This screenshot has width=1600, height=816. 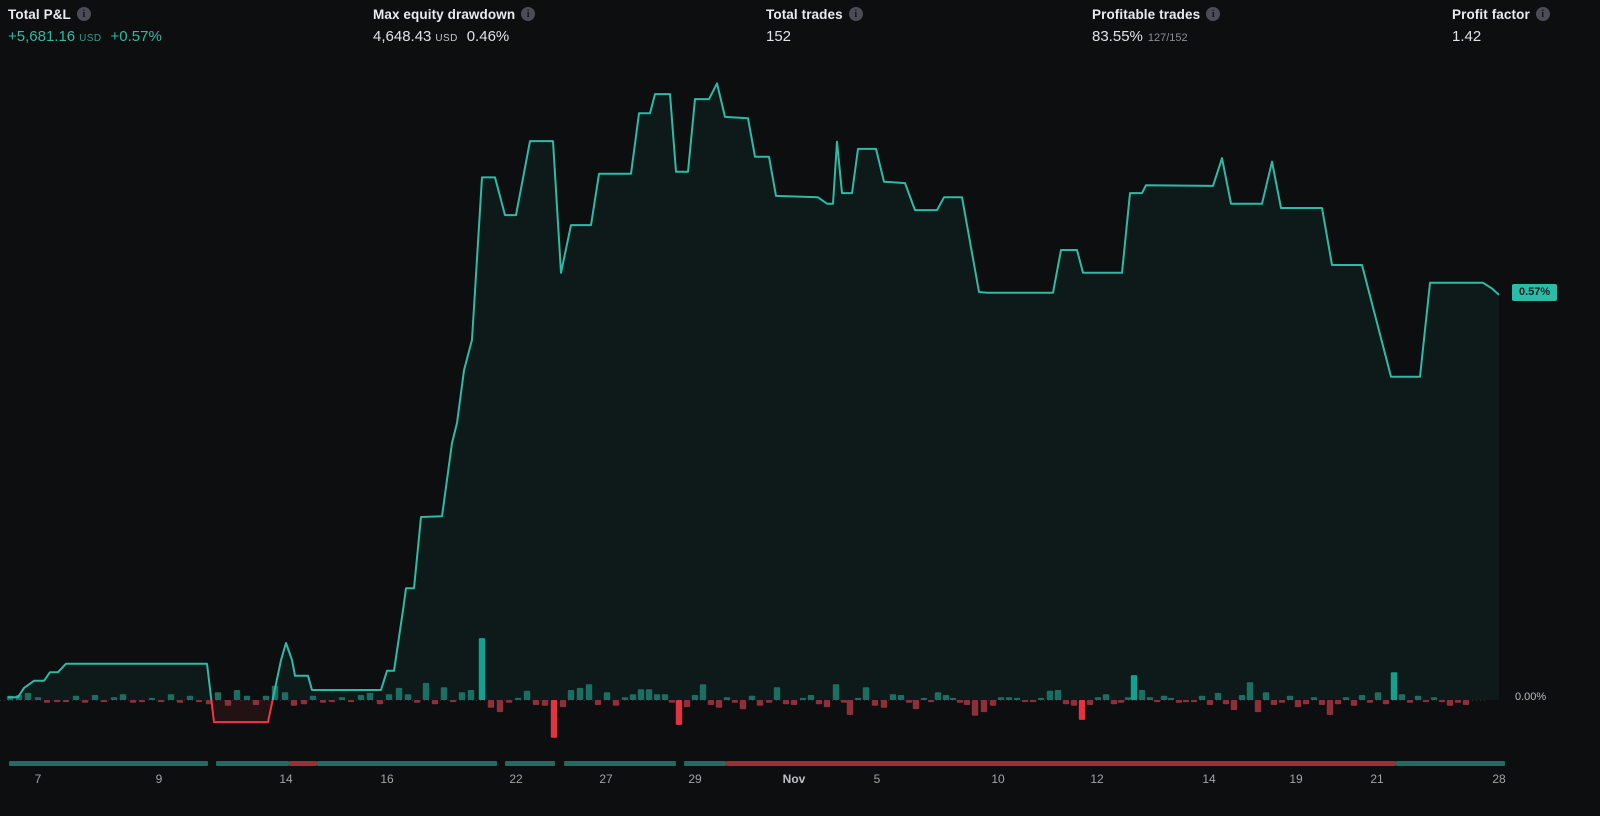 I want to click on stat-label: Profitable trades, so click(x=1146, y=14).